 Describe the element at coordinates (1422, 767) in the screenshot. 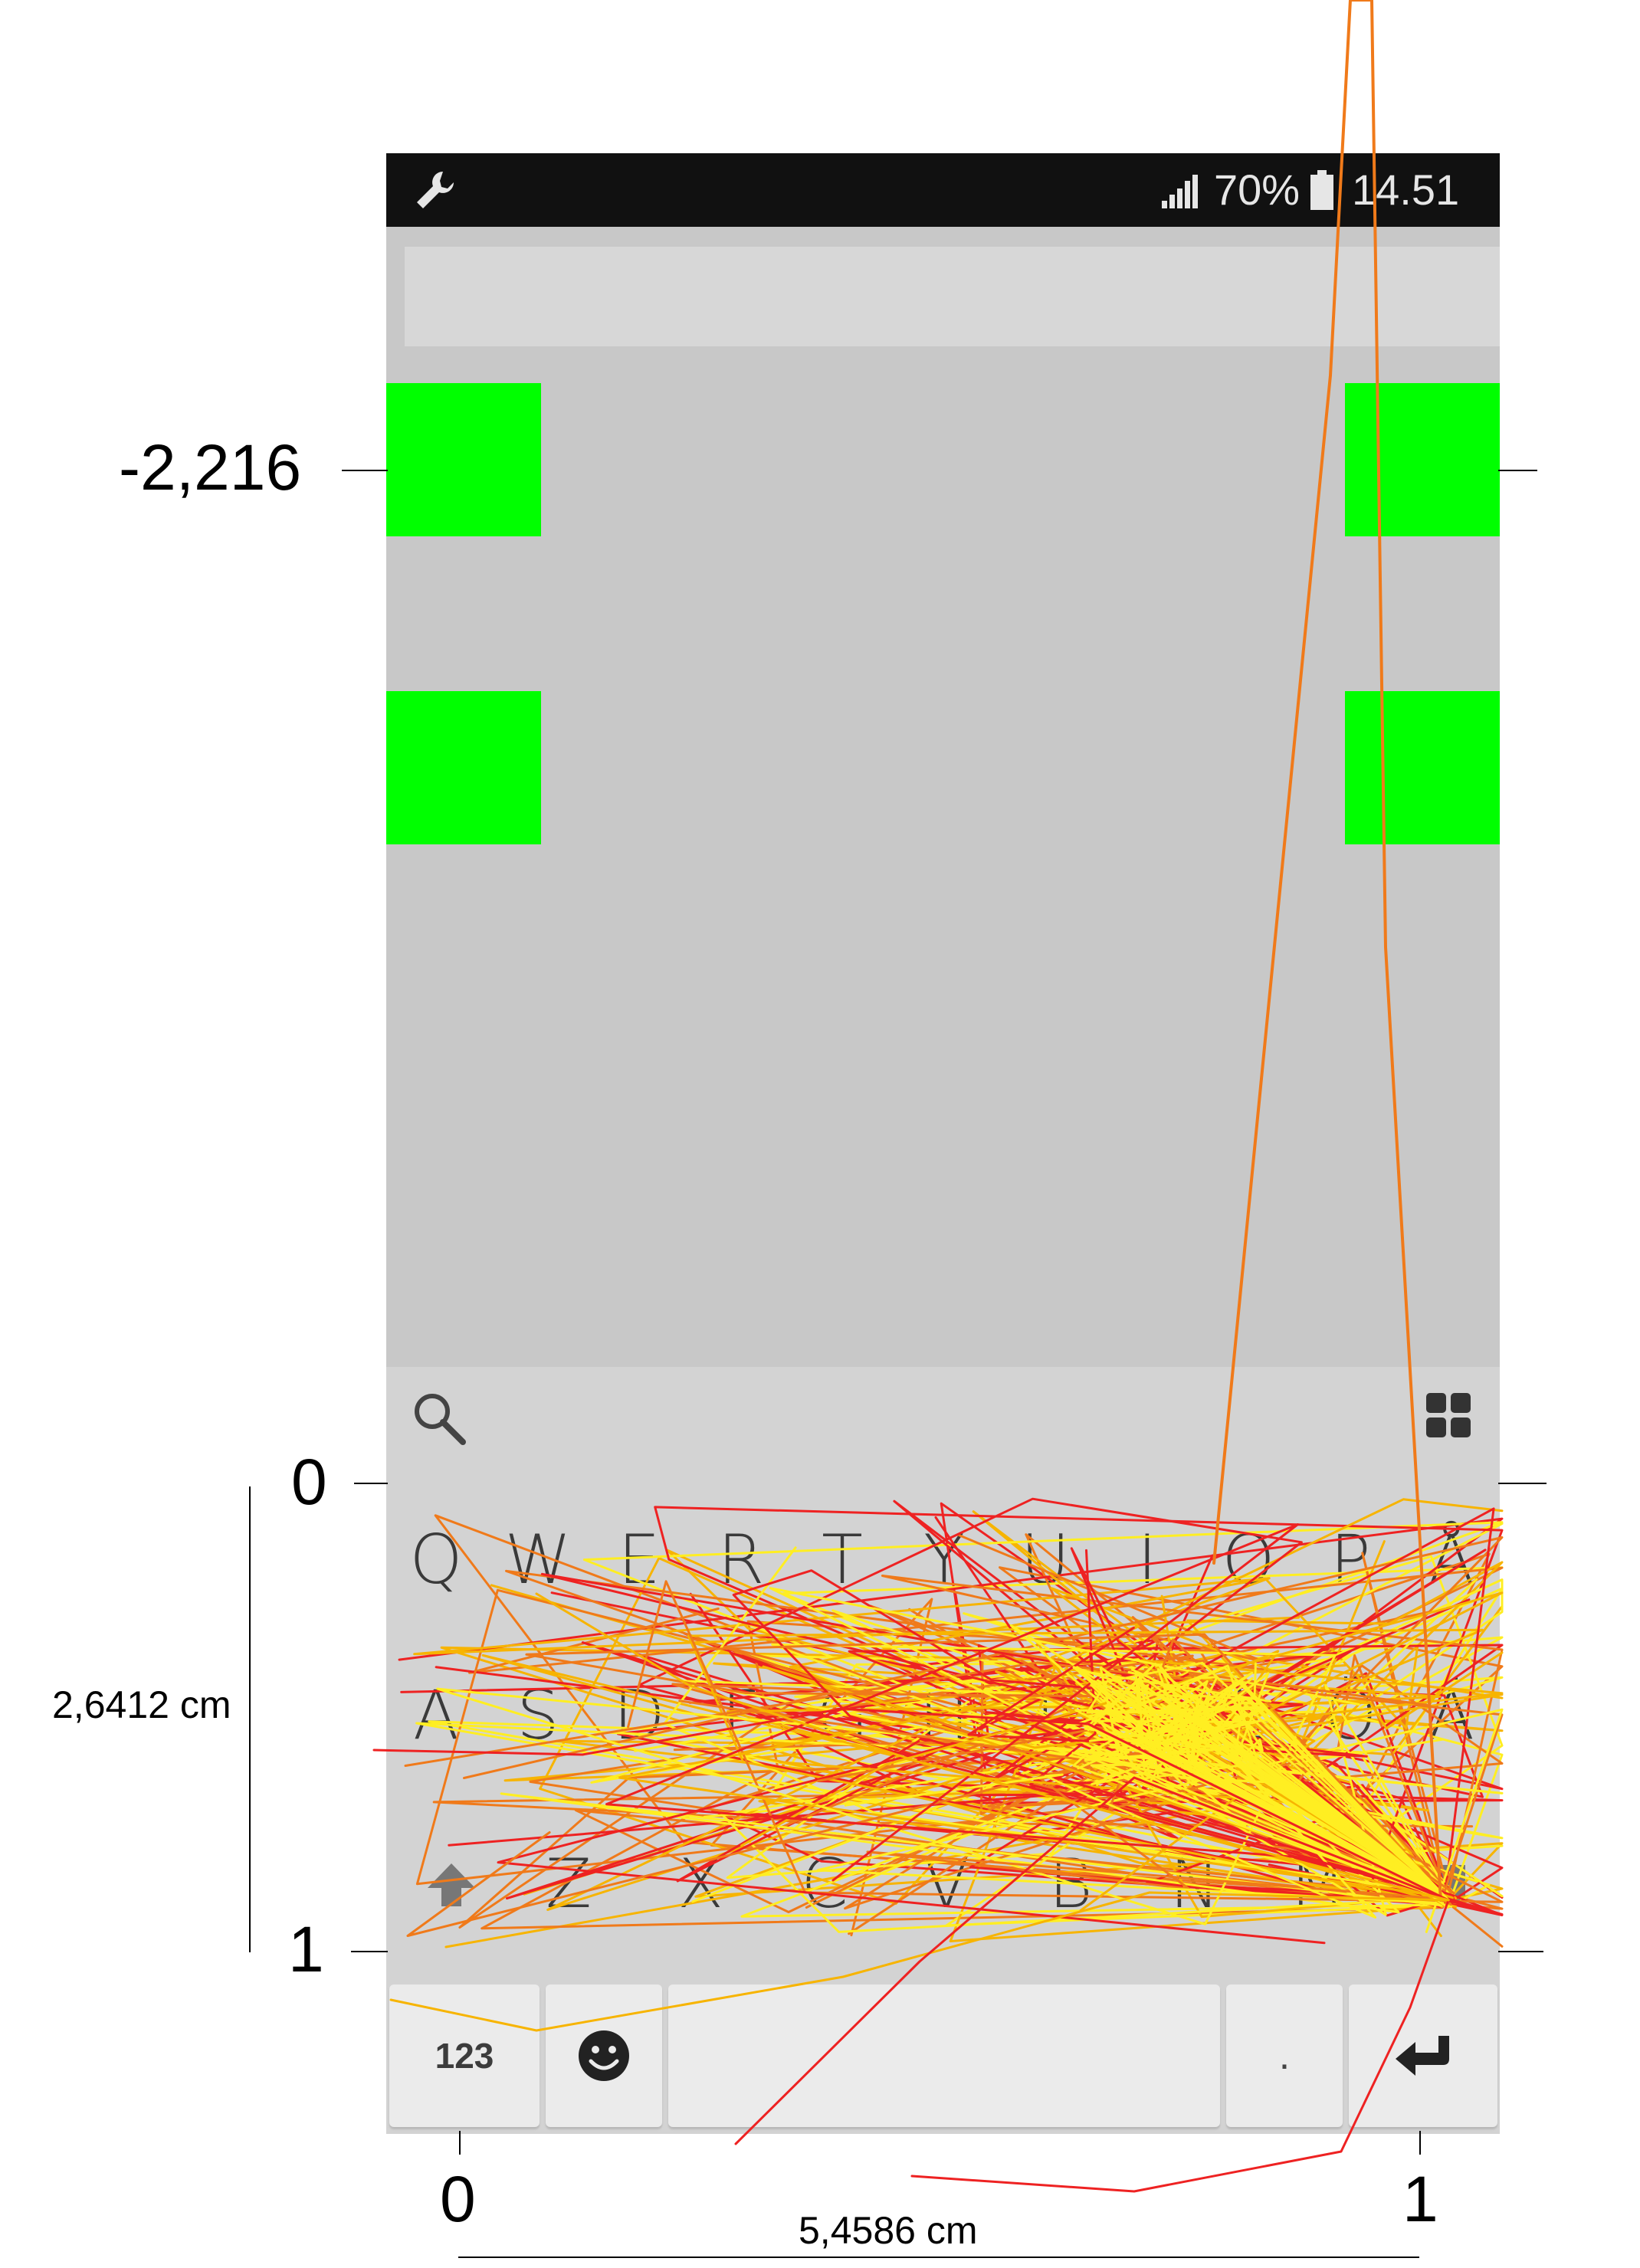

I see `target-middle-right` at that location.